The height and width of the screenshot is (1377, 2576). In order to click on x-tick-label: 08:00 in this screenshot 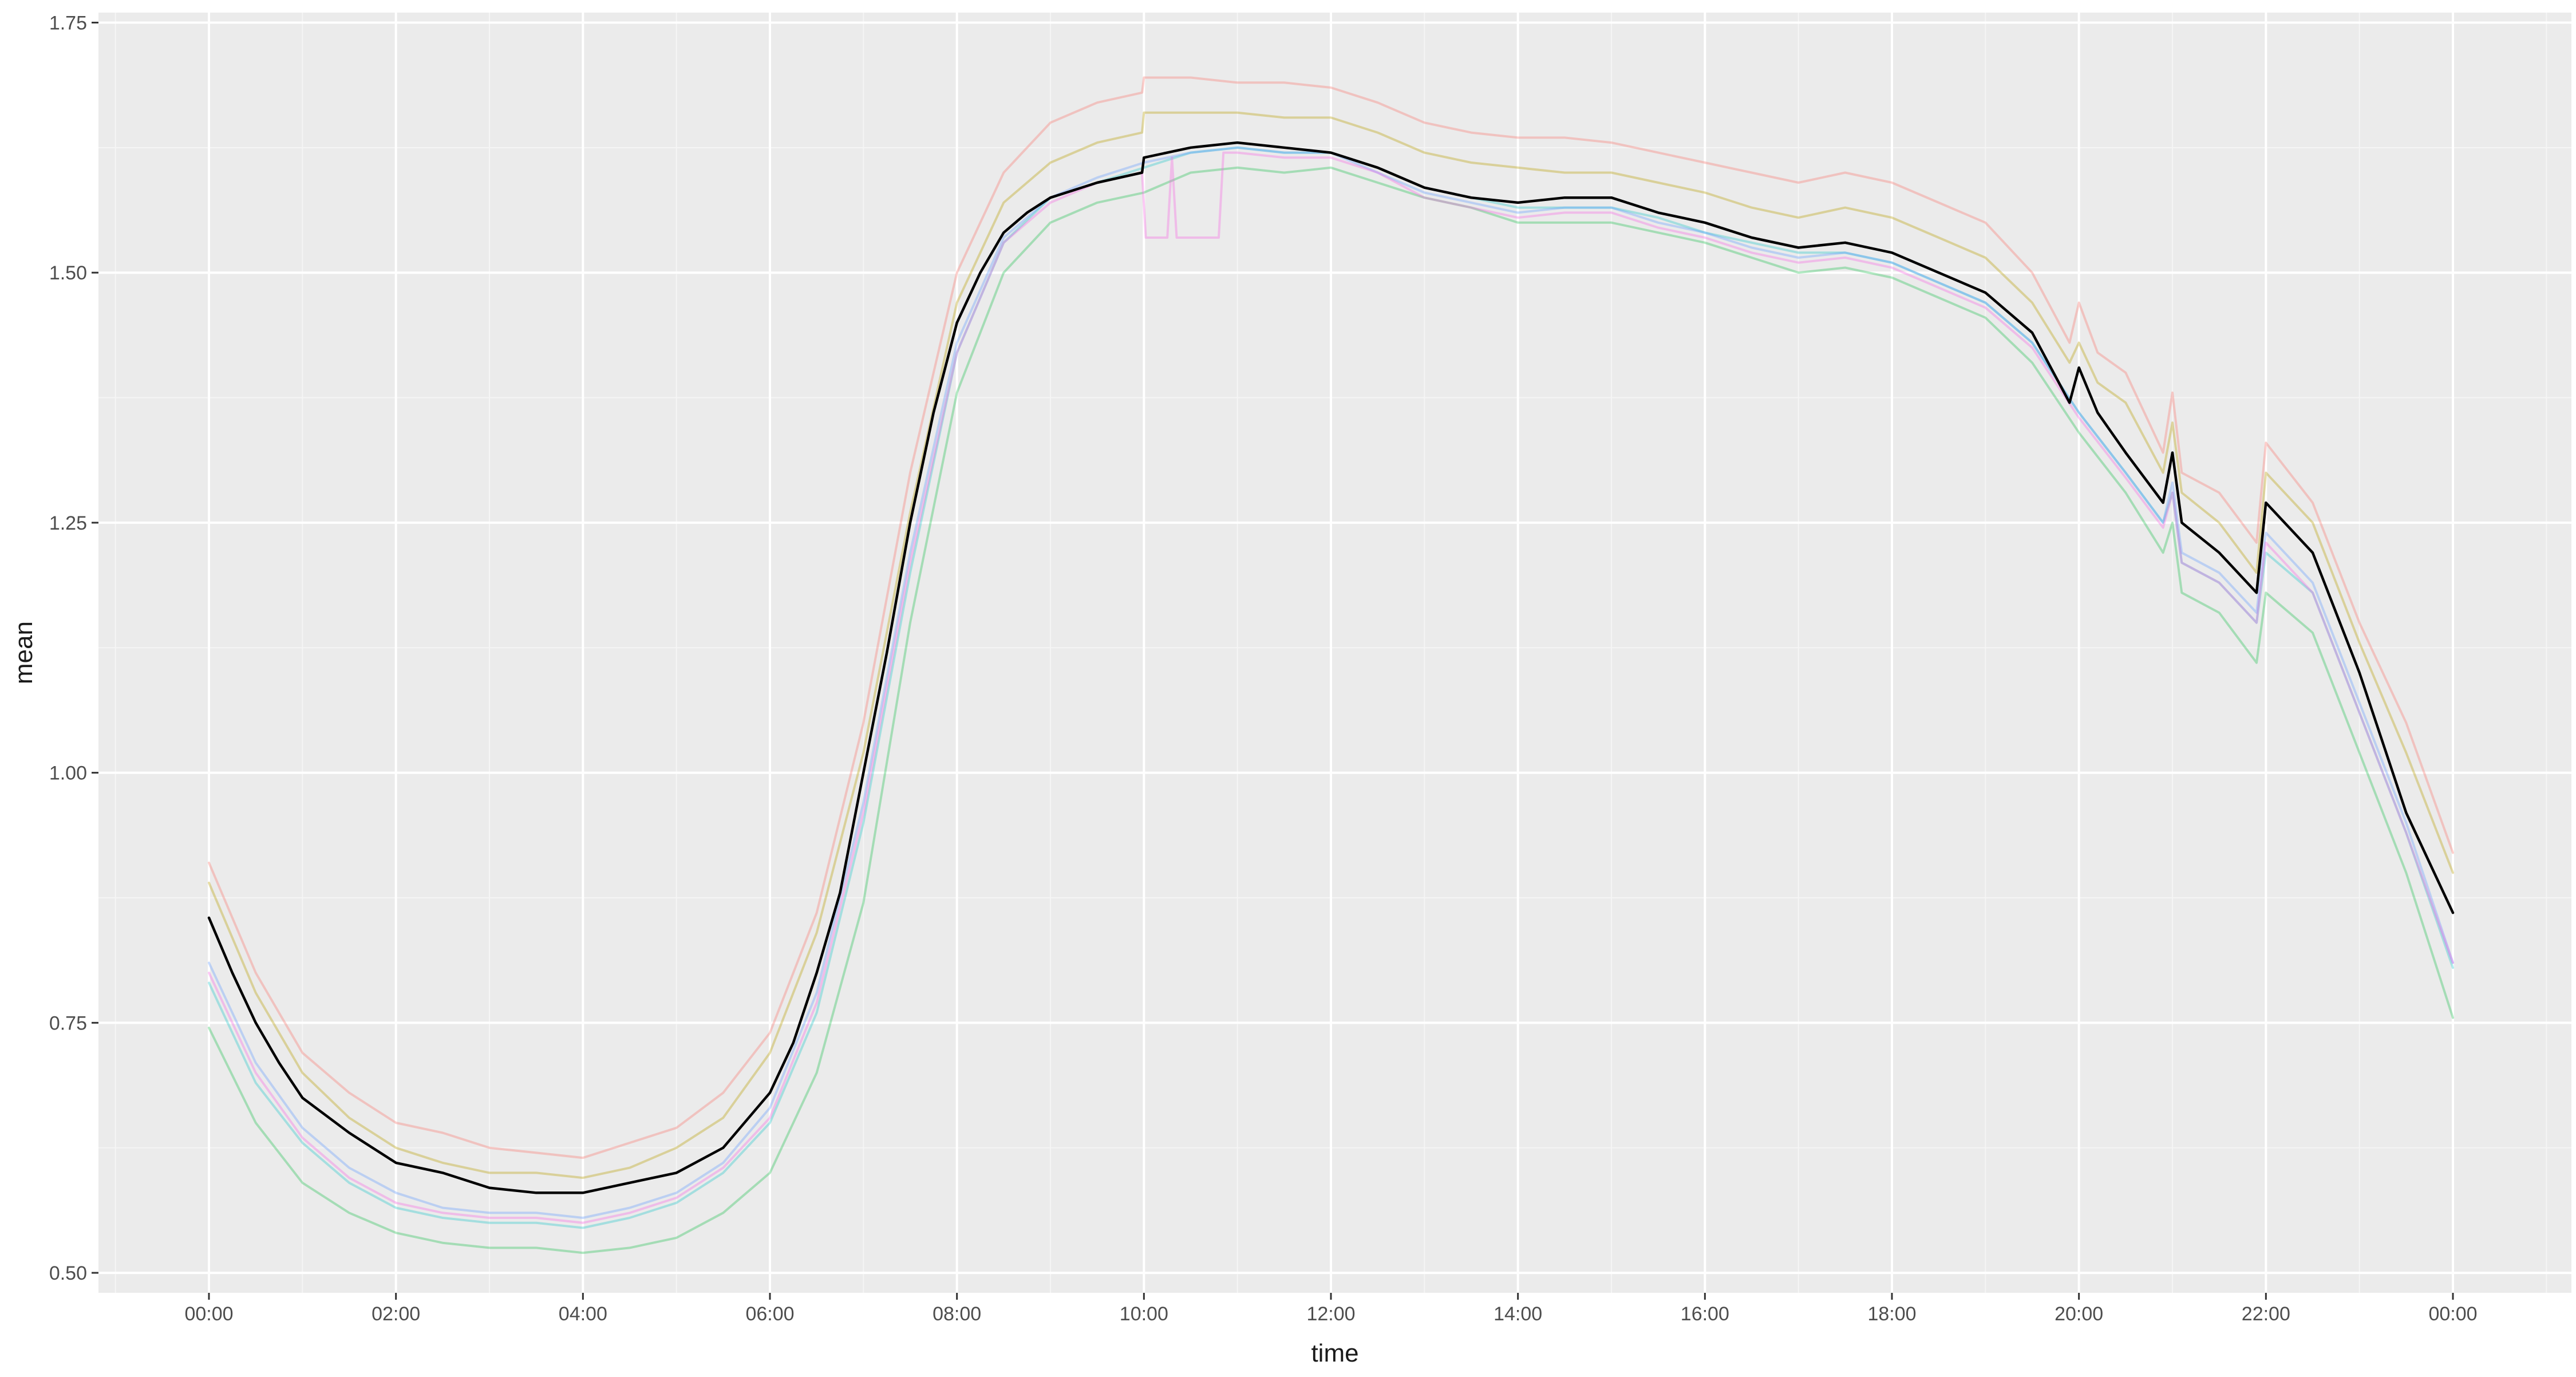, I will do `click(957, 1314)`.